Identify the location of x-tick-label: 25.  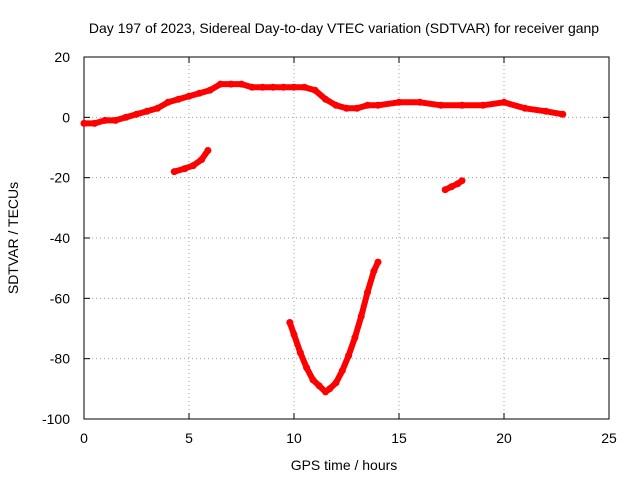
(609, 438).